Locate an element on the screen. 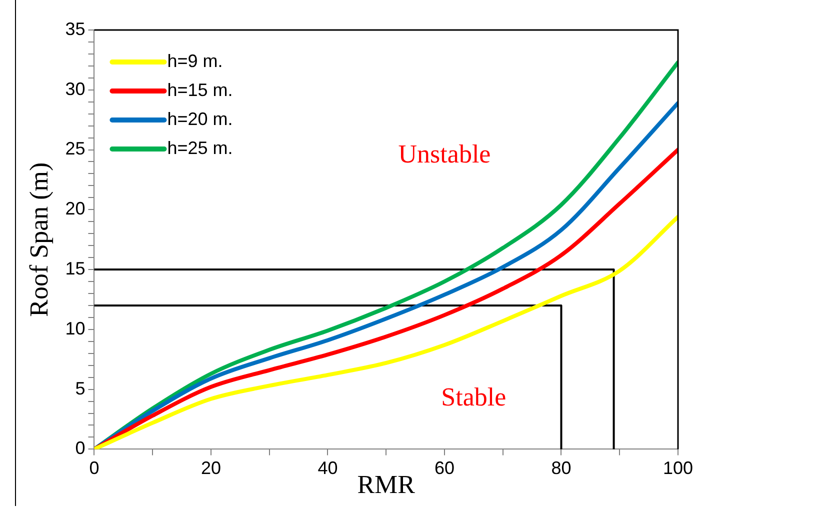 The width and height of the screenshot is (816, 507). x-tick-label: 80 is located at coordinates (561, 468).